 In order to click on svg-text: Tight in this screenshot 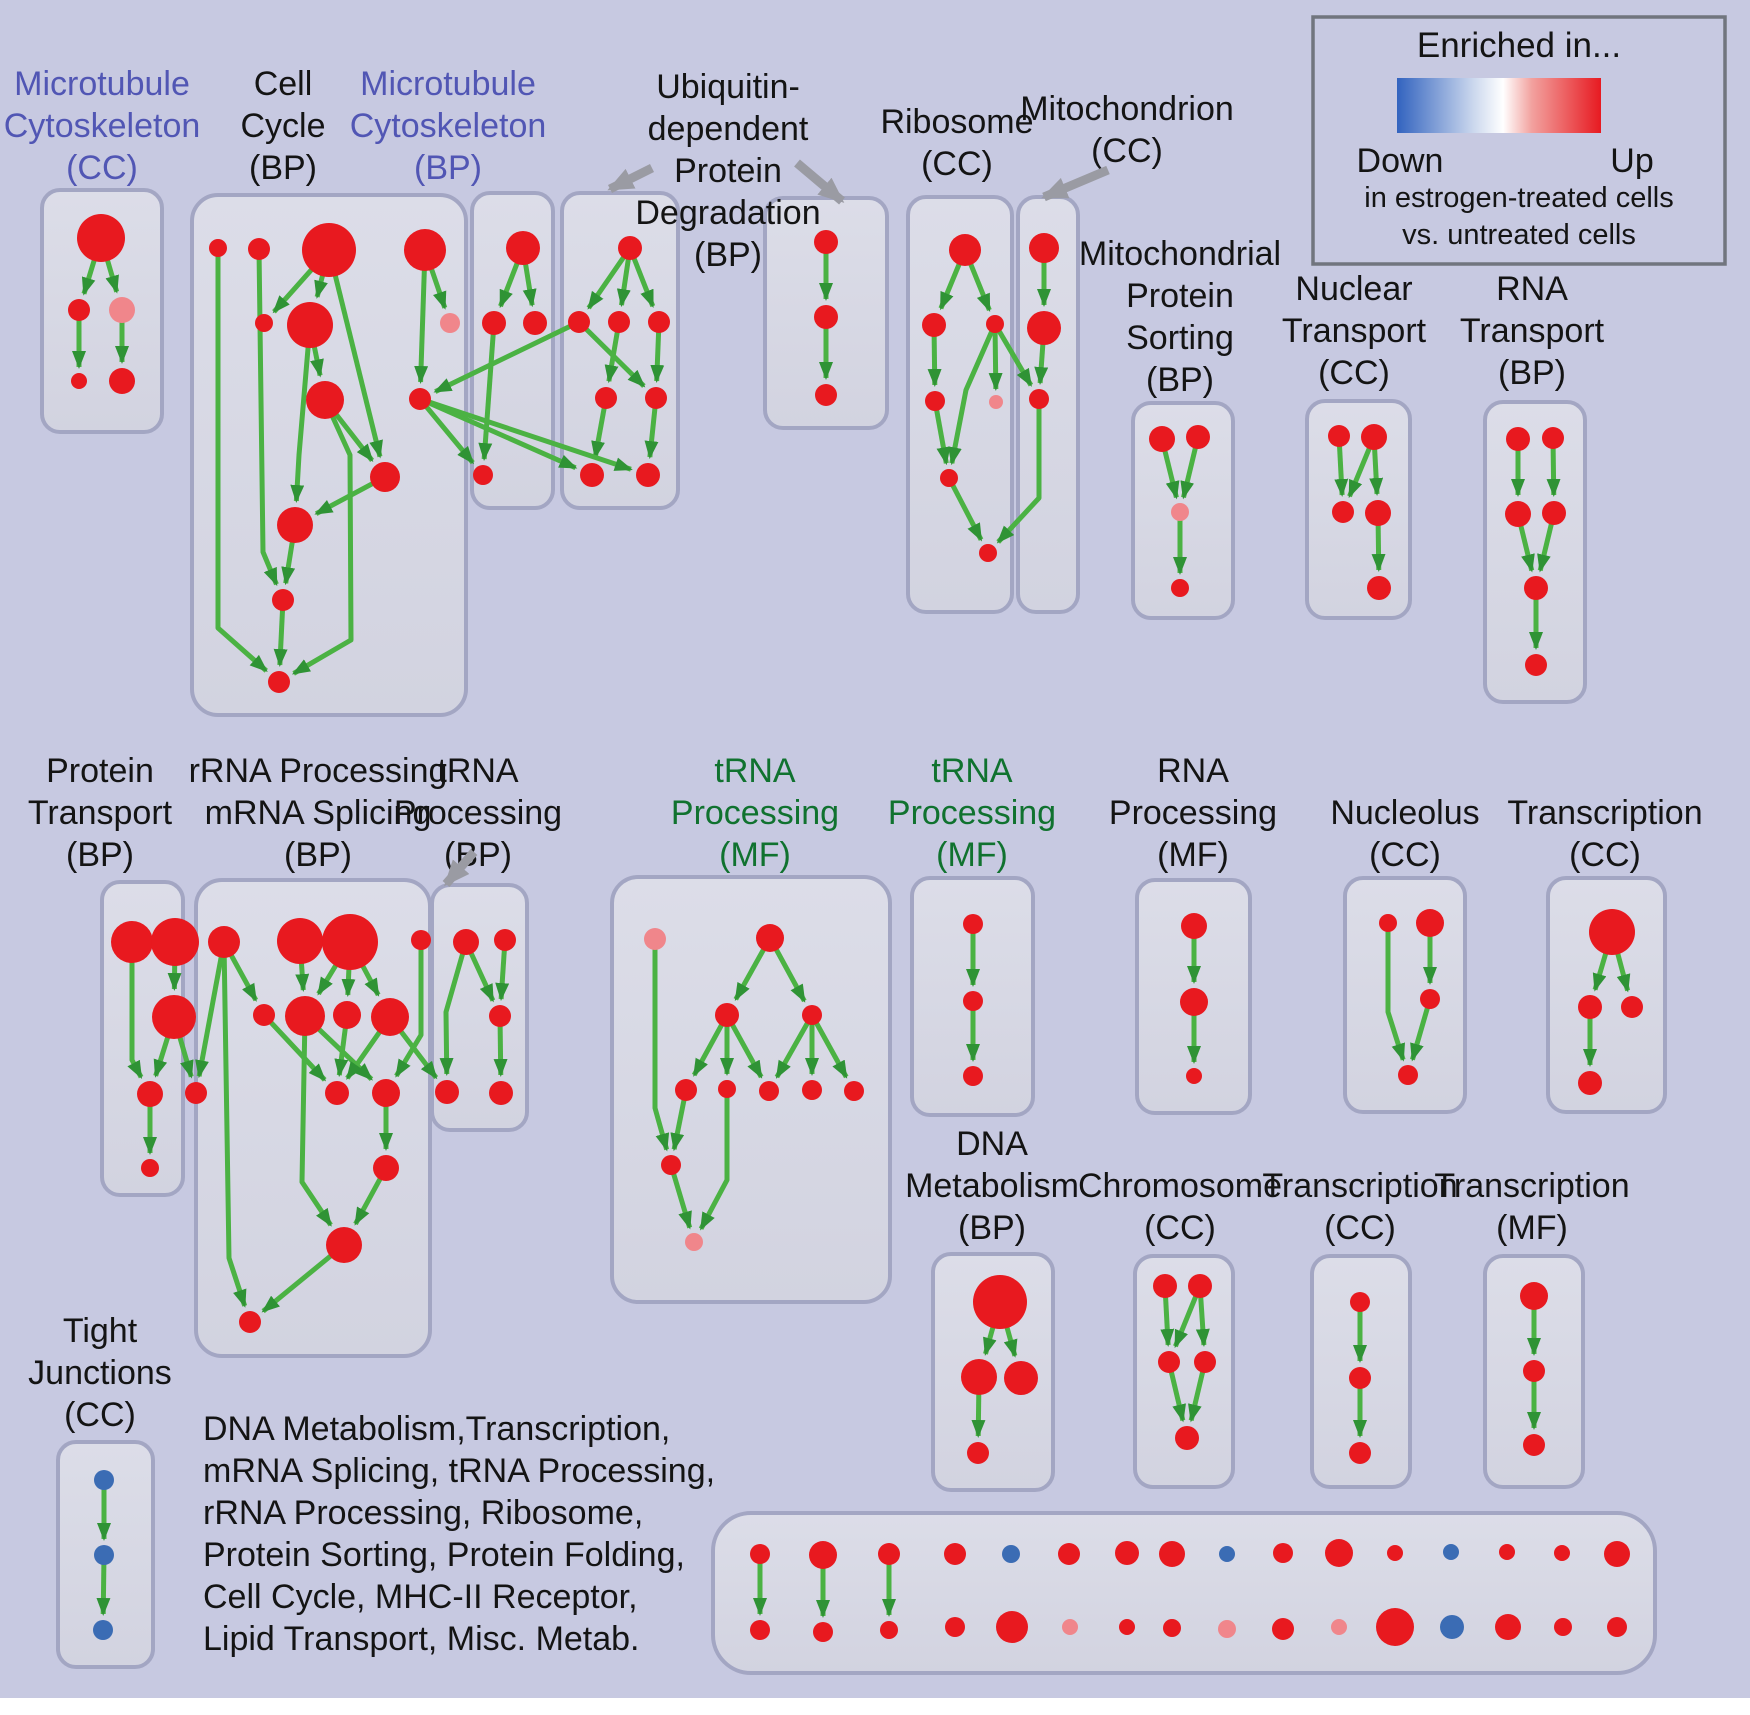, I will do `click(100, 1331)`.